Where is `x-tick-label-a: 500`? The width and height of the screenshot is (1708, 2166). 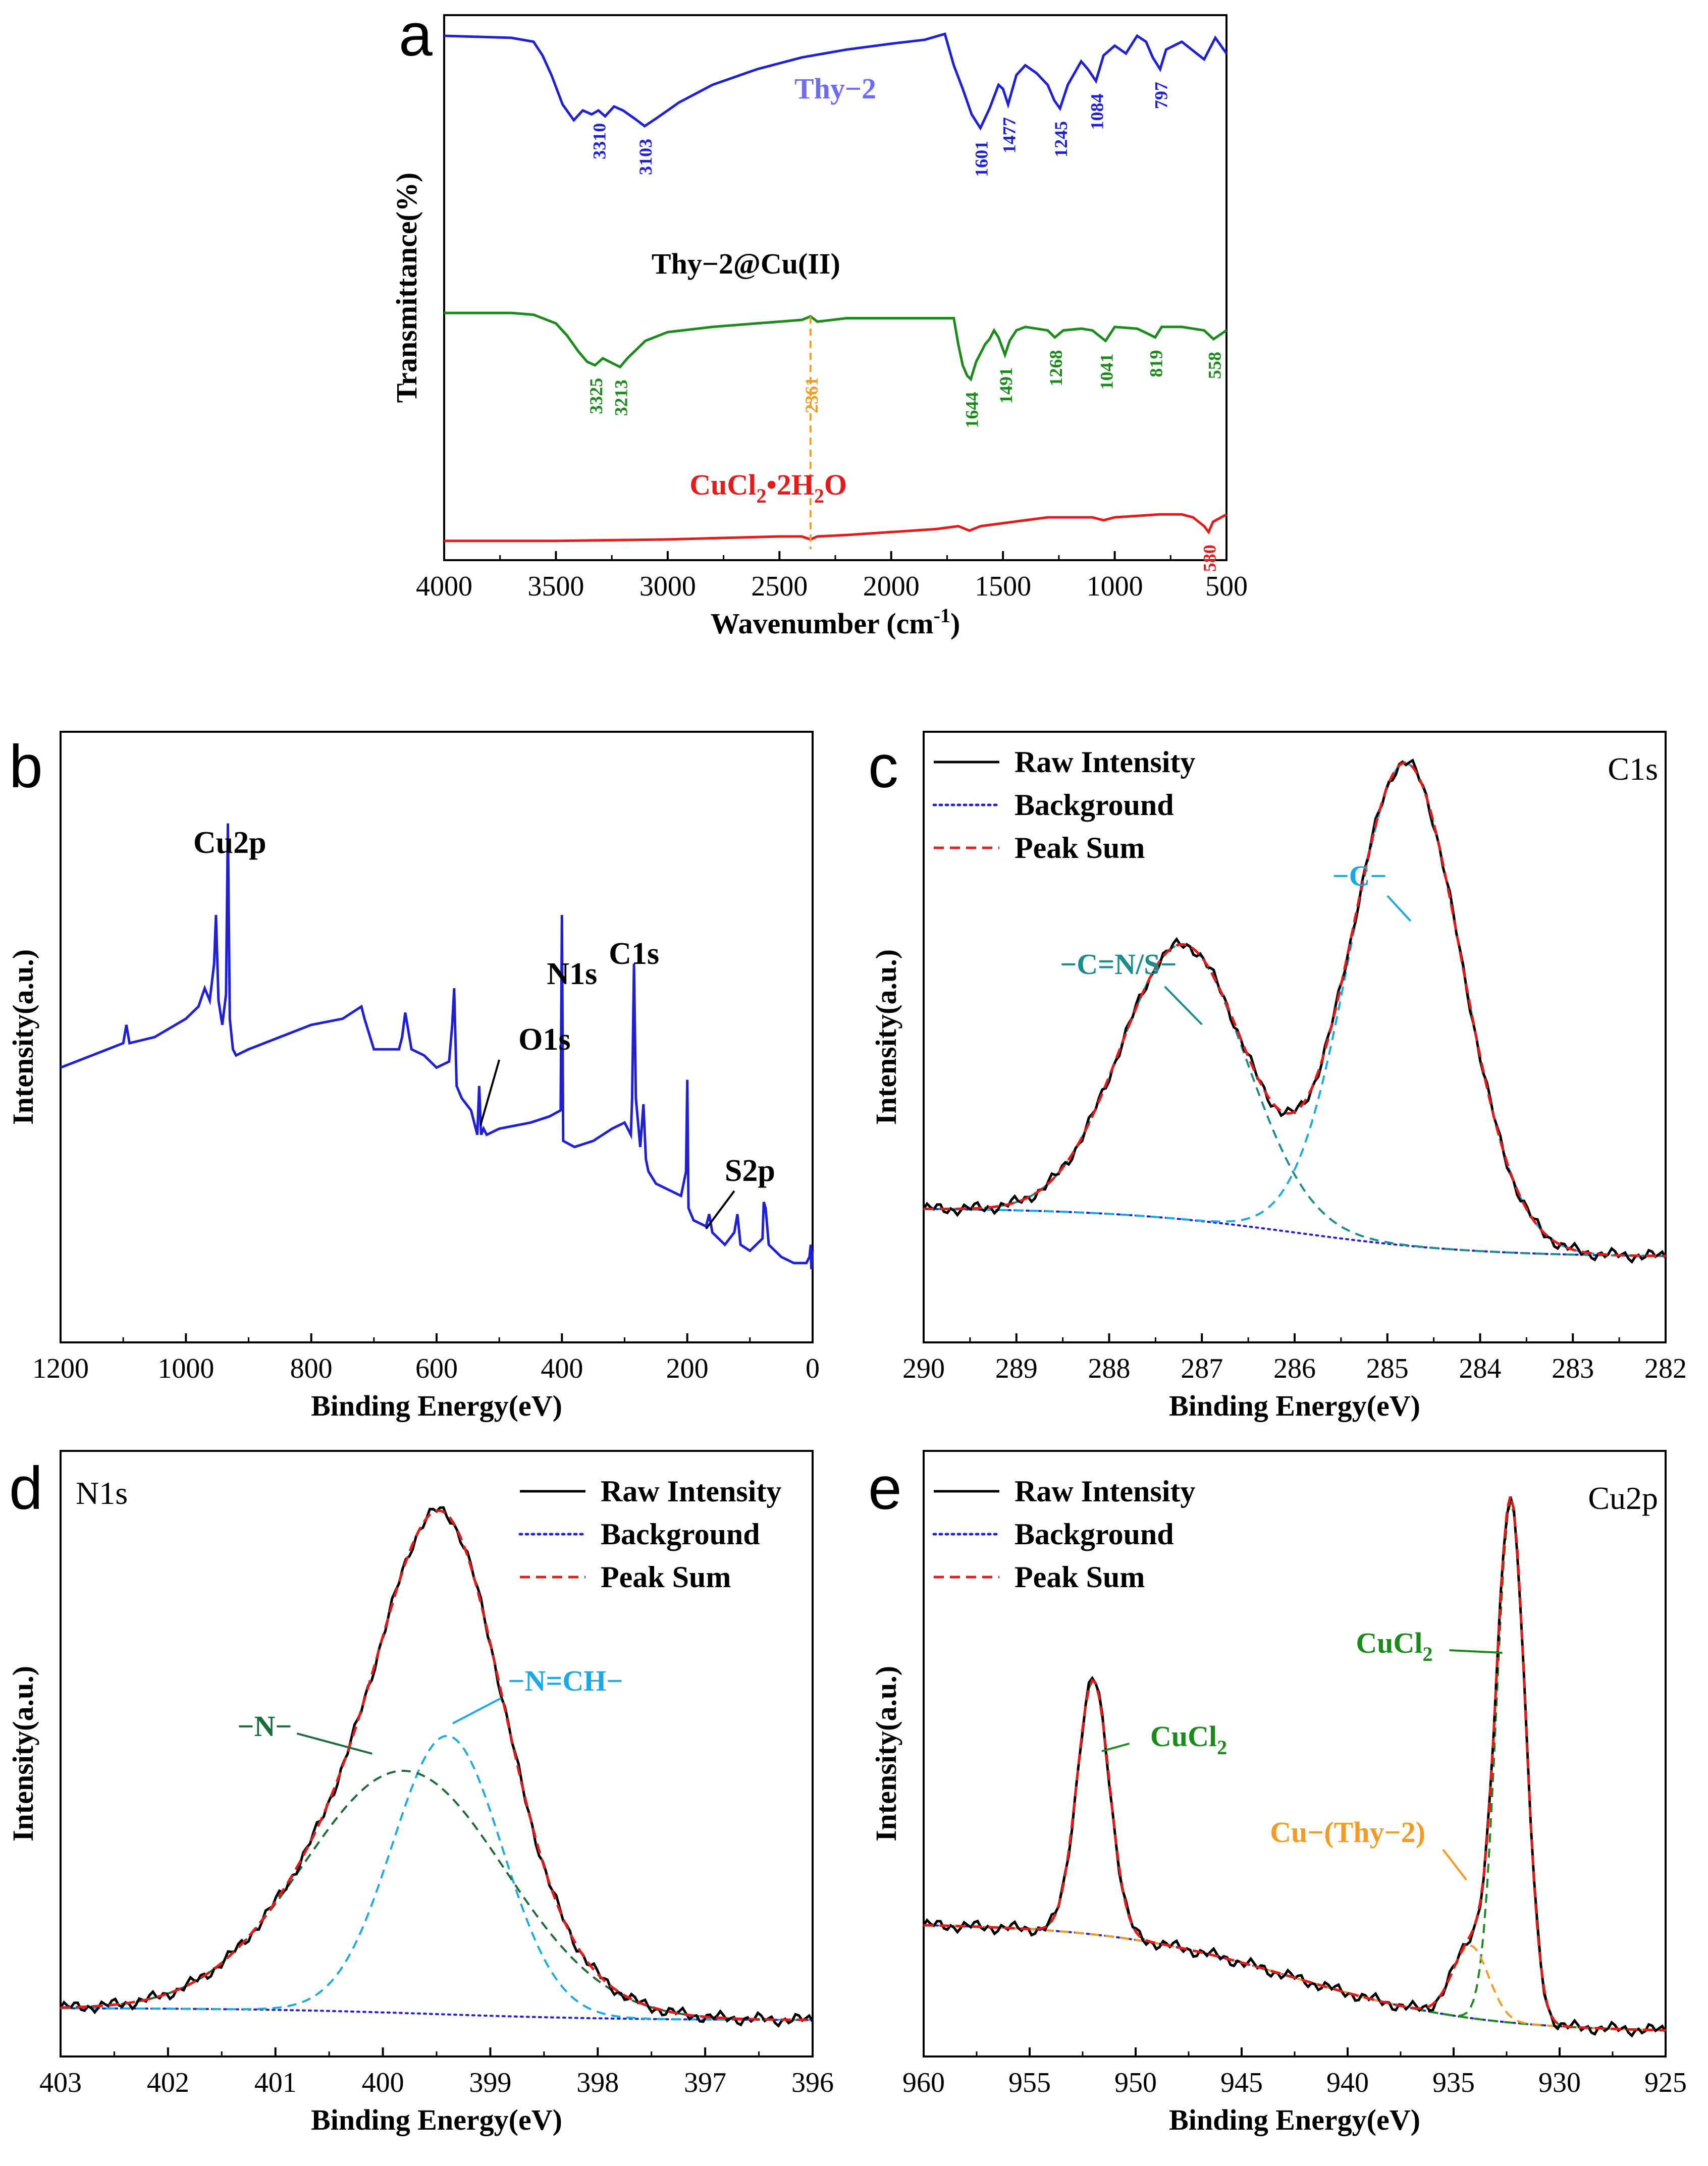
x-tick-label-a: 500 is located at coordinates (1226, 587).